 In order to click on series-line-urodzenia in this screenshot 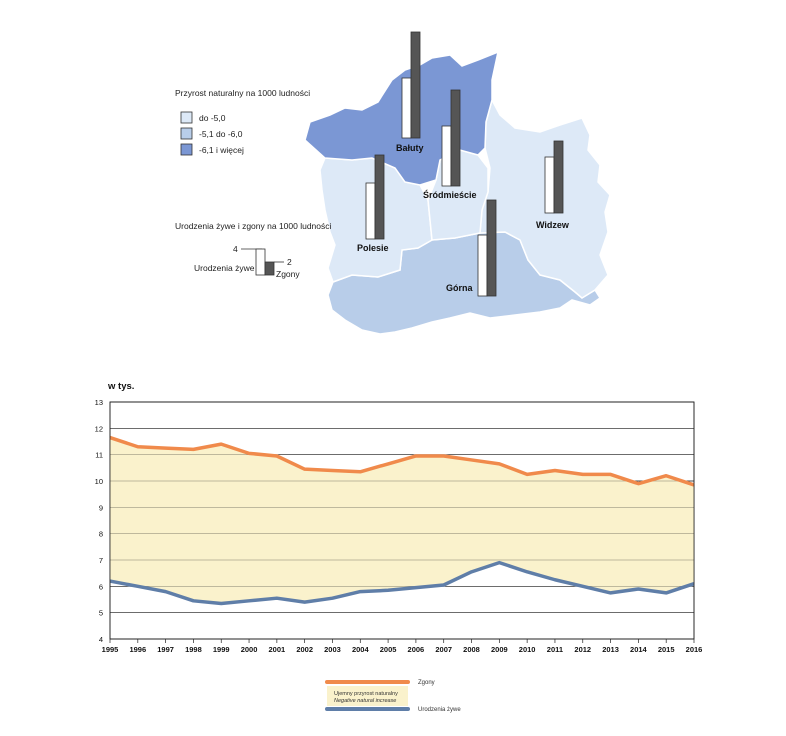, I will do `click(402, 583)`.